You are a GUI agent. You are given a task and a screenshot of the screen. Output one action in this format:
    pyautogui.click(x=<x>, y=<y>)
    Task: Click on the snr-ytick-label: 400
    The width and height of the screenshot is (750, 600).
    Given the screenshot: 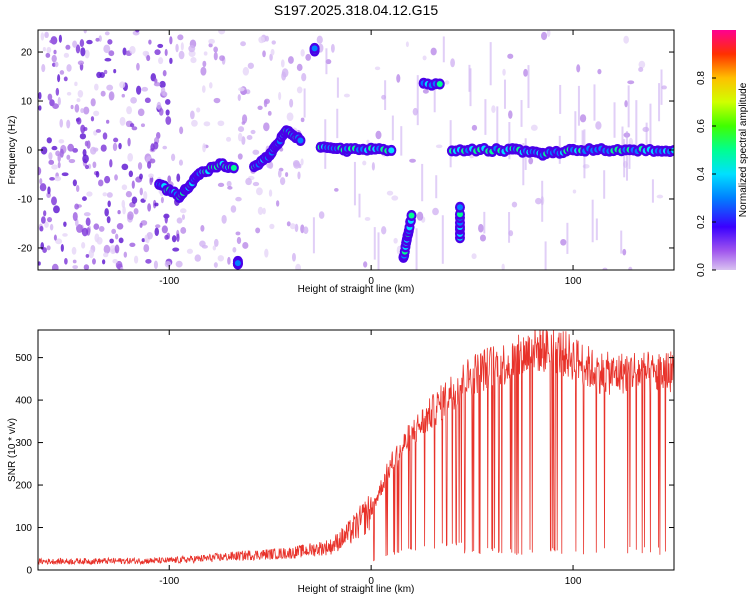 What is the action you would take?
    pyautogui.click(x=23, y=401)
    